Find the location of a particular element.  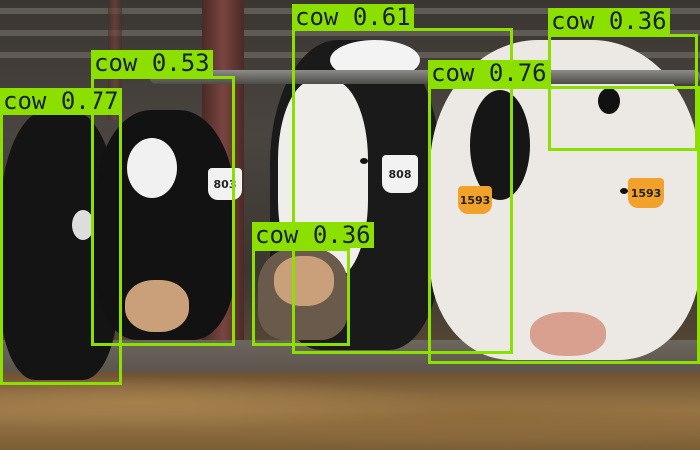

detection-label: cow 0.61 is located at coordinates (353, 17).